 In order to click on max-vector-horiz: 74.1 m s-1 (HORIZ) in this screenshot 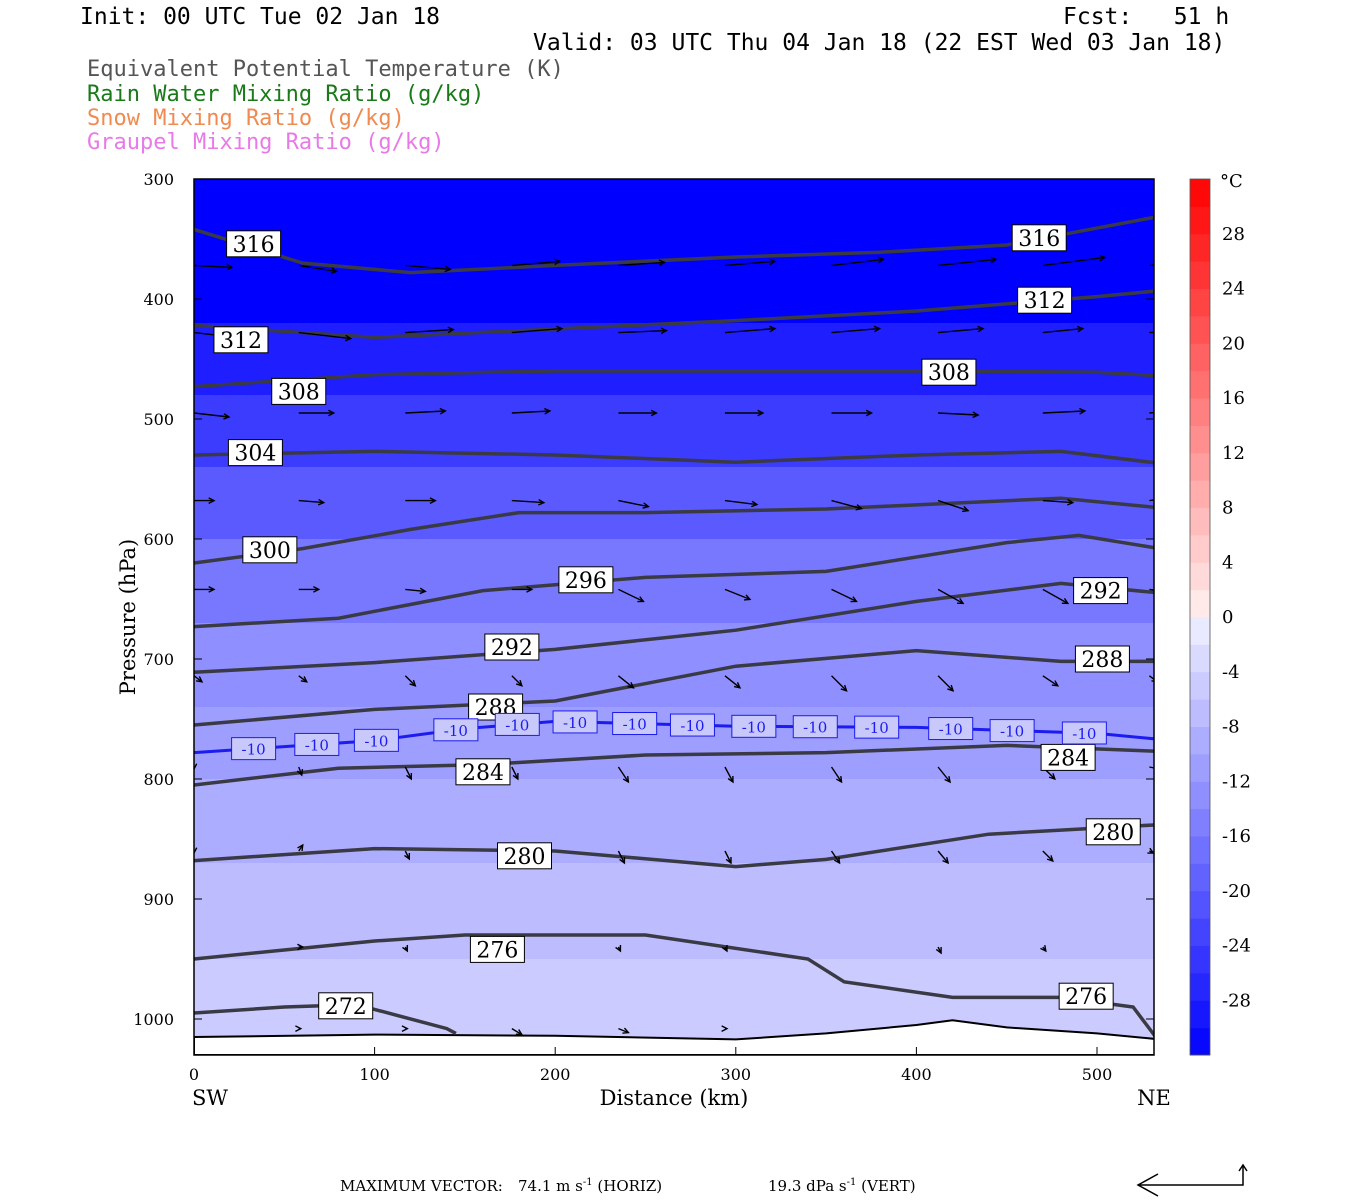, I will do `click(590, 1186)`.